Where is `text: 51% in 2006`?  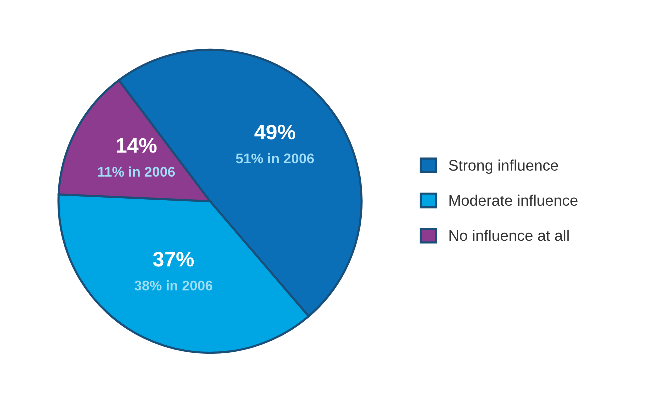
text: 51% in 2006 is located at coordinates (275, 158).